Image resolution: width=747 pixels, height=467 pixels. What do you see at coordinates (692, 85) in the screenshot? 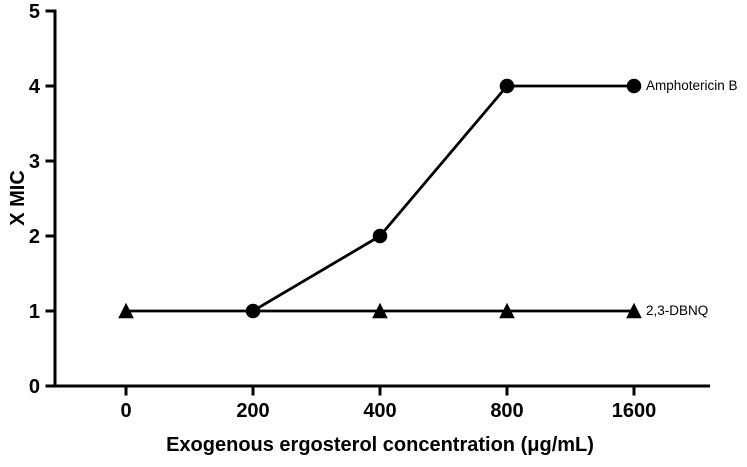
I see `series-label-amphotericin-b: Amphotericin B` at bounding box center [692, 85].